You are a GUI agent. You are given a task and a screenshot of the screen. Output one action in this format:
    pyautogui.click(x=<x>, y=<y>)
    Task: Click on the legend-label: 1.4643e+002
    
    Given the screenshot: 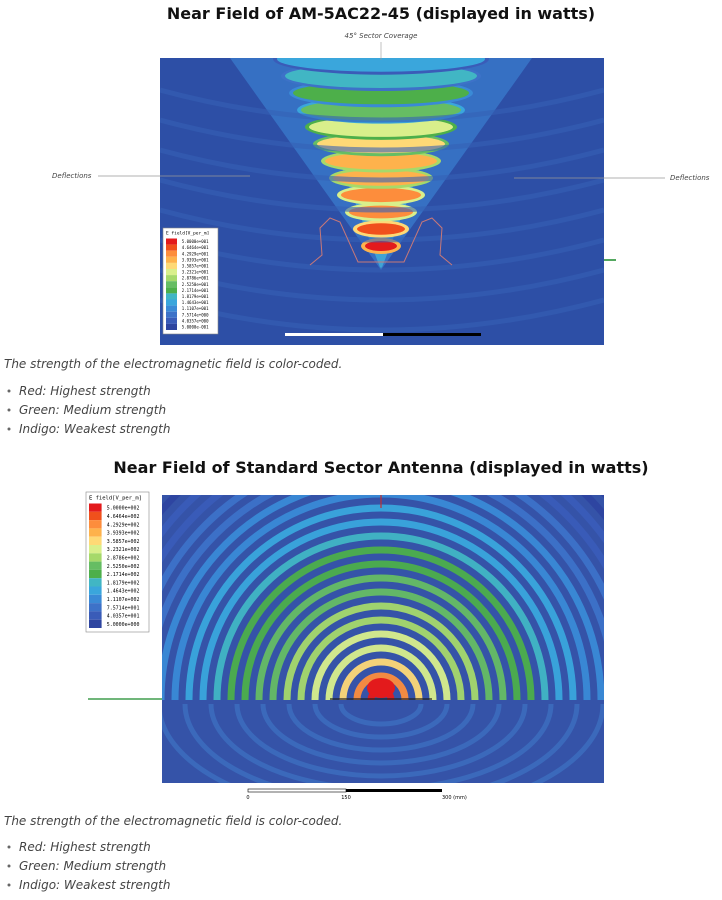 What is the action you would take?
    pyautogui.click(x=123, y=592)
    